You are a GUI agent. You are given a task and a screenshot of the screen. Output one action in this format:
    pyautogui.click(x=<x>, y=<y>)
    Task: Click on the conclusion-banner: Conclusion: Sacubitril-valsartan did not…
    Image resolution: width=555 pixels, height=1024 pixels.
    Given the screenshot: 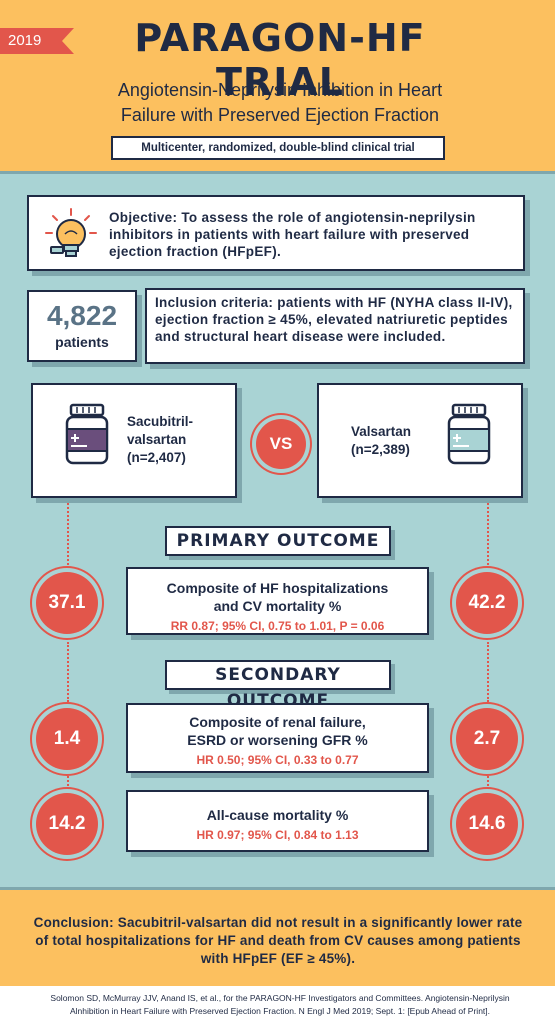 What is the action you would take?
    pyautogui.click(x=277, y=936)
    